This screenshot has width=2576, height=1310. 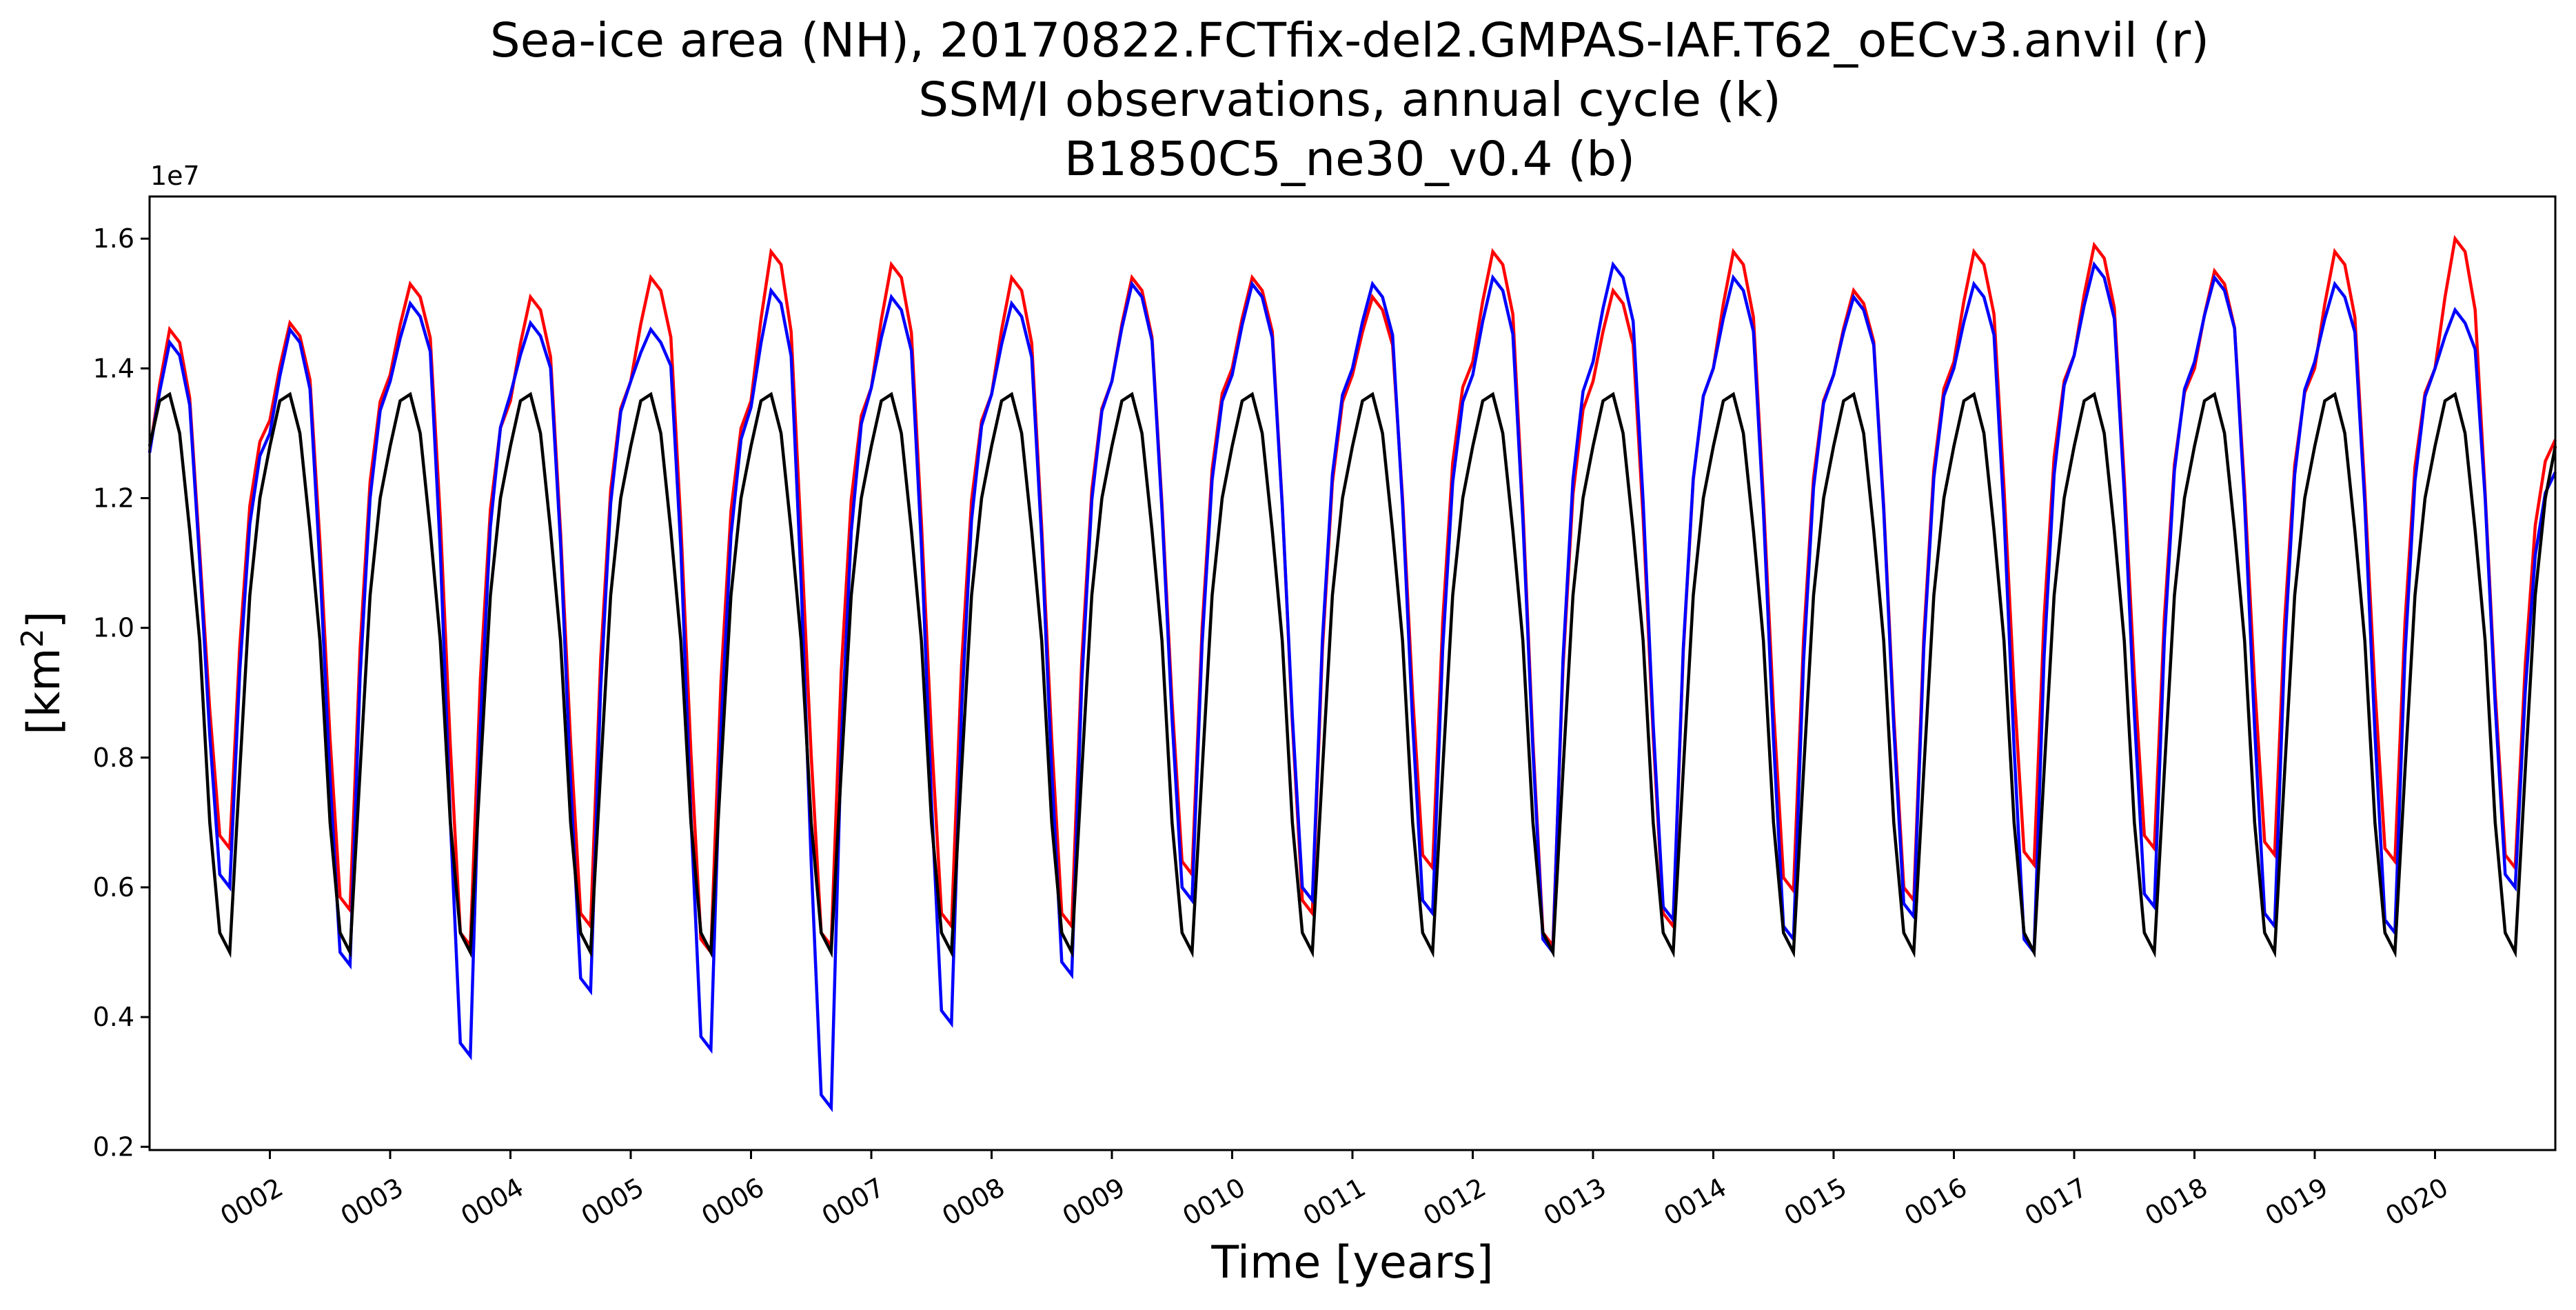 I want to click on x-tick-label: 0008, so click(x=973, y=1201).